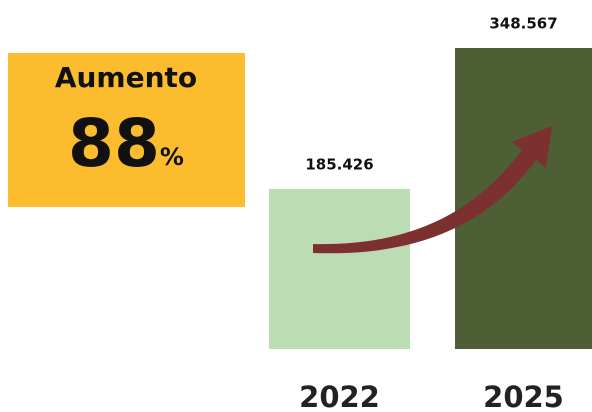 This screenshot has width=592, height=412. Describe the element at coordinates (339, 268) in the screenshot. I see `bar` at that location.